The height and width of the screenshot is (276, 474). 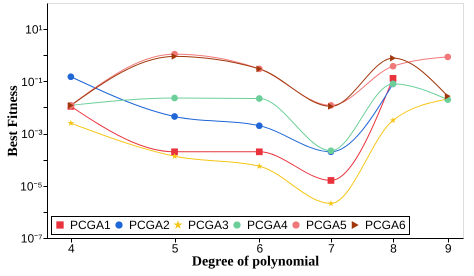 I want to click on legend-label: PCGA3, so click(x=209, y=225).